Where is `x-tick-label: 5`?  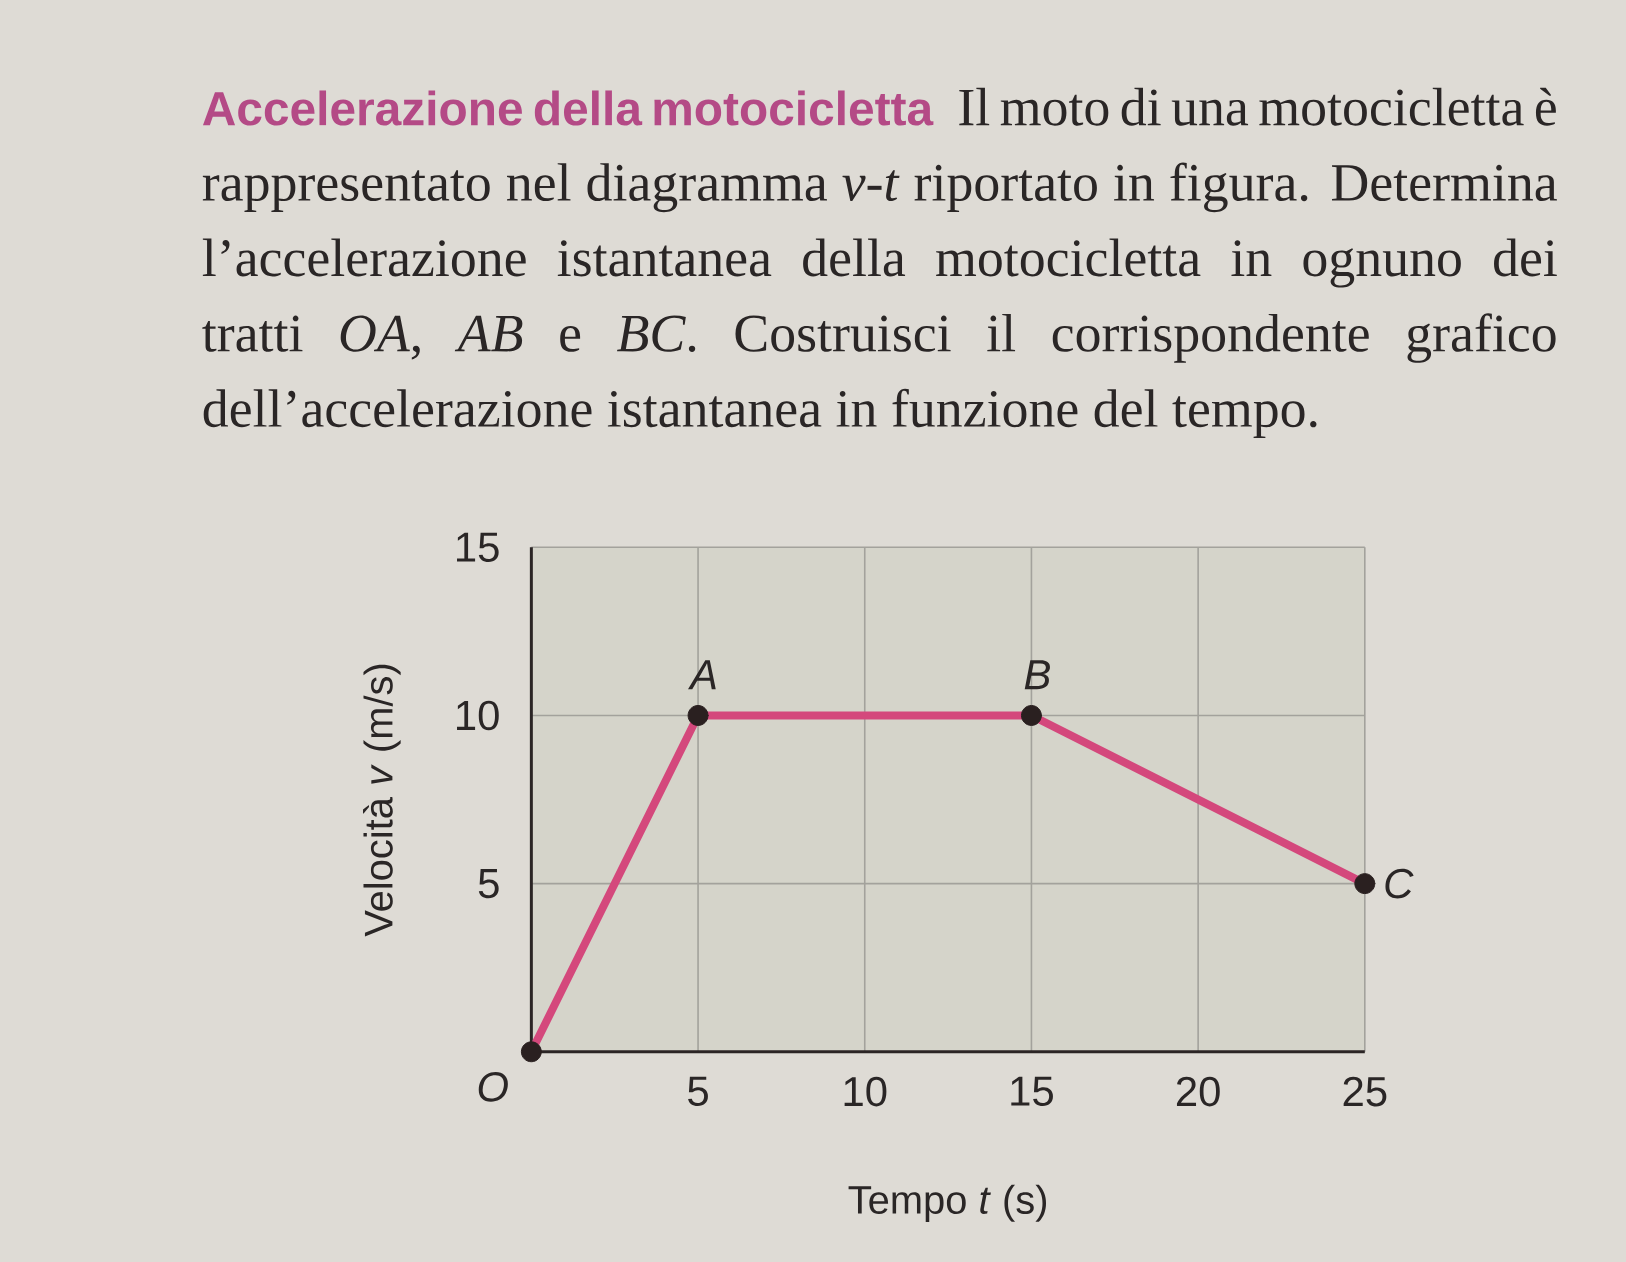 x-tick-label: 5 is located at coordinates (698, 1091).